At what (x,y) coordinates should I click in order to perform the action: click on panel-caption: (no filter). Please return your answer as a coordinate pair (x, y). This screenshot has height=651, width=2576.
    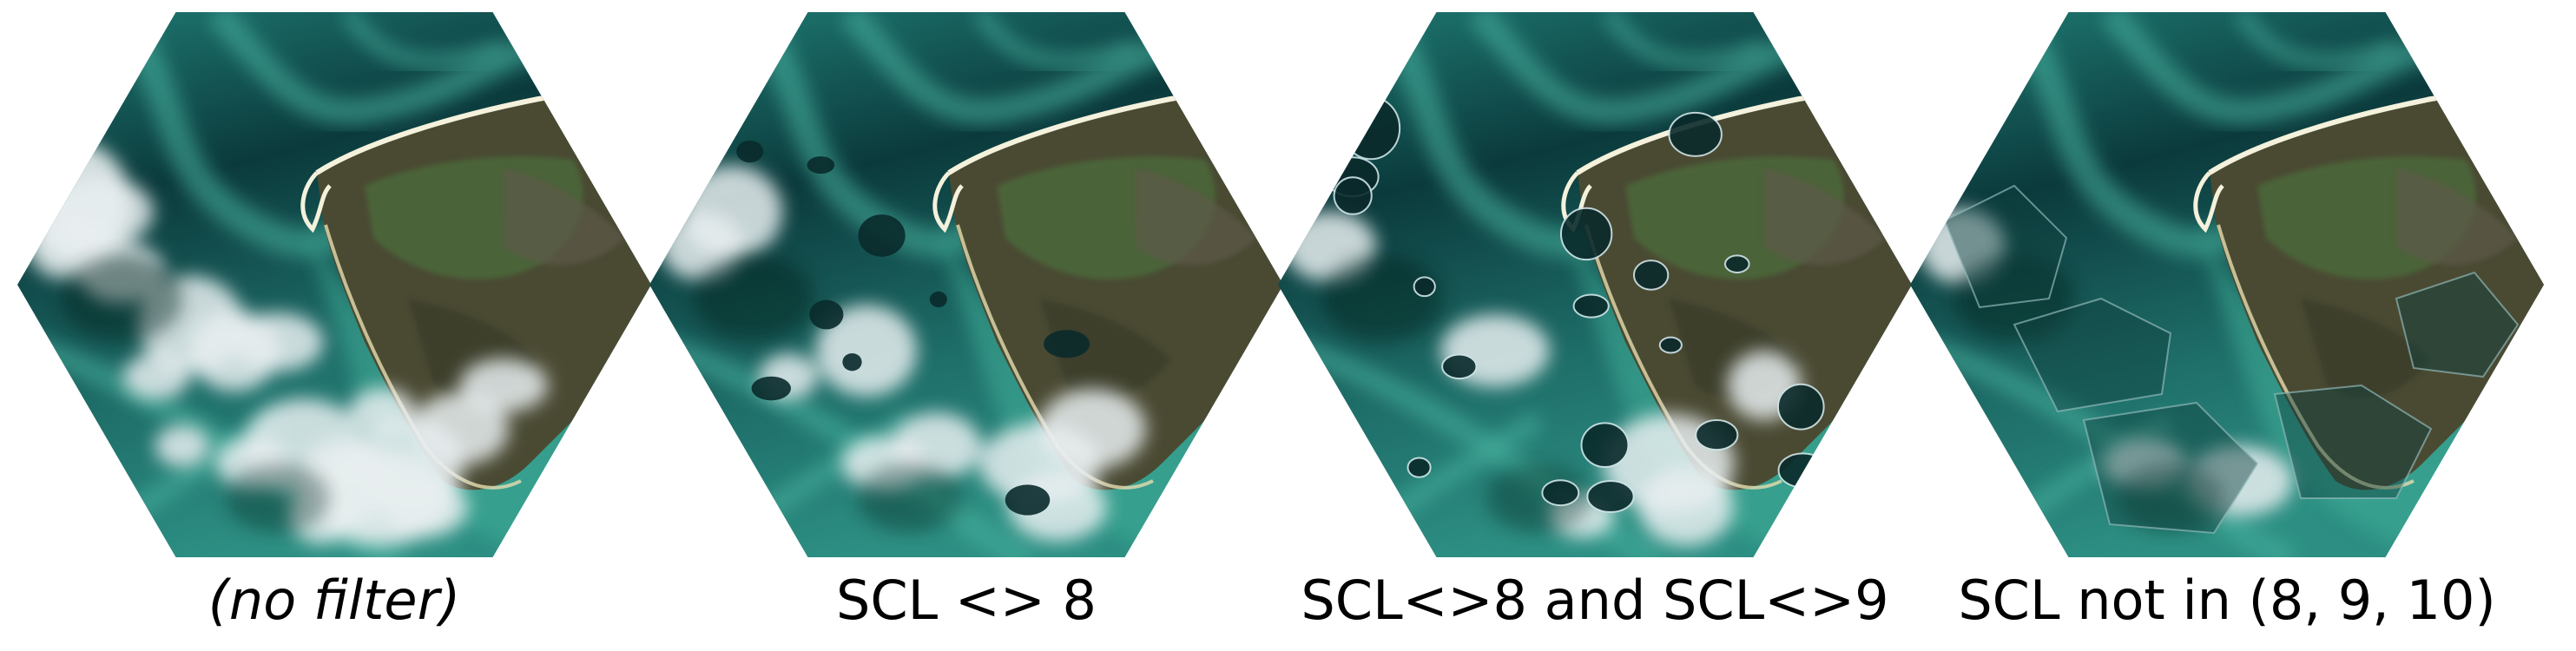
    Looking at the image, I should click on (334, 600).